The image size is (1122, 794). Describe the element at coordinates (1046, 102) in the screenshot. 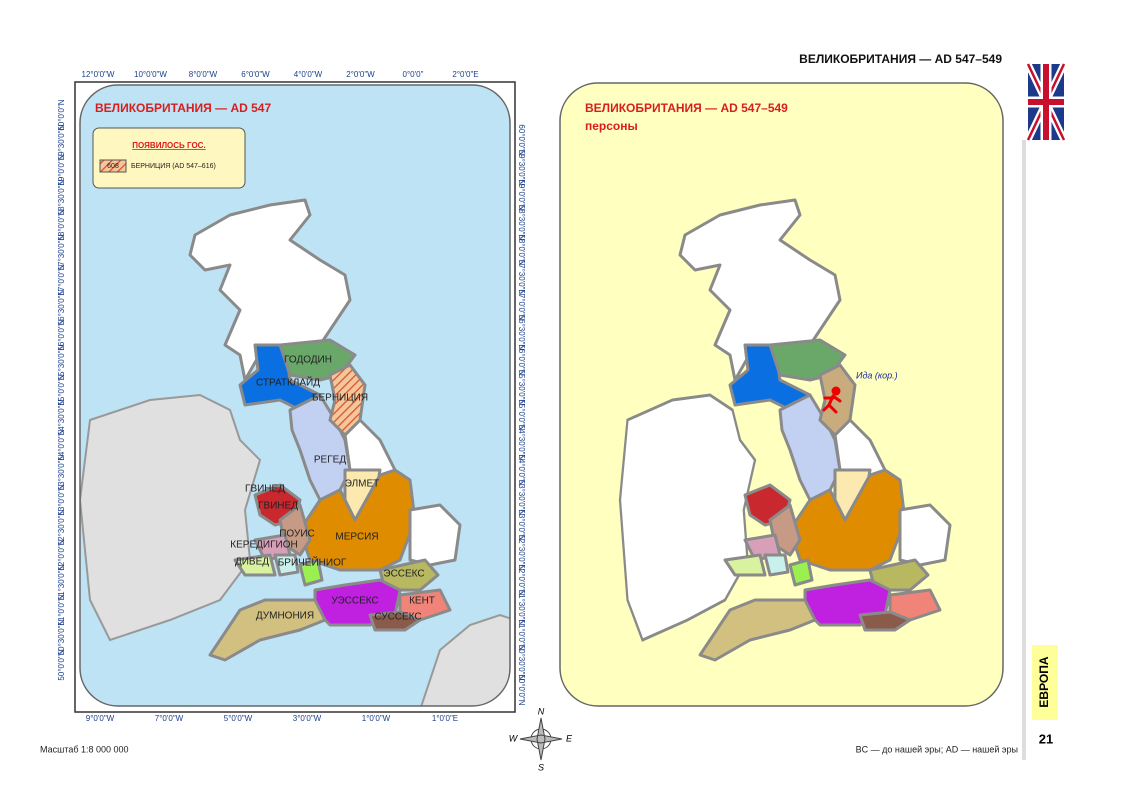

I see `uk-flag` at that location.